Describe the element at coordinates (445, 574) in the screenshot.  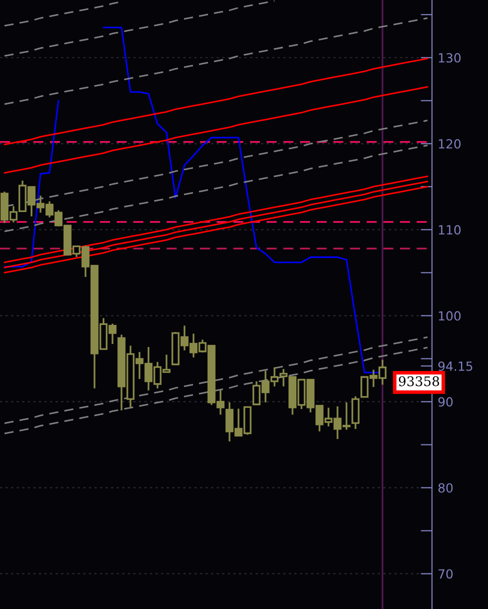
I see `y-tick-label: 70` at that location.